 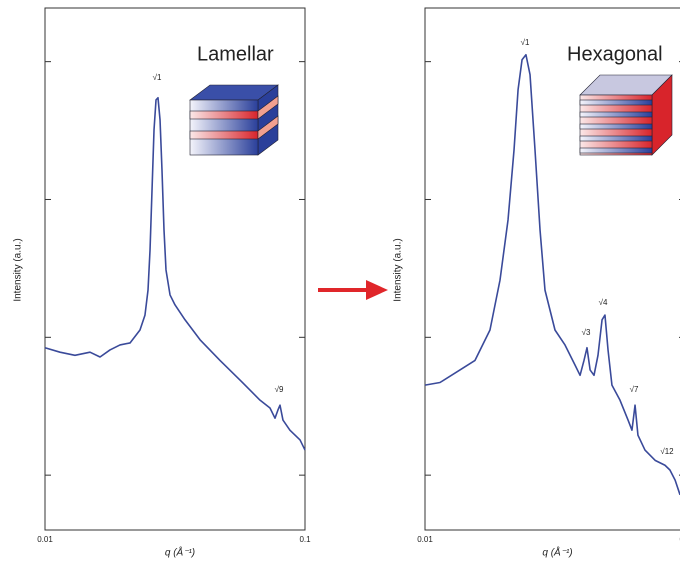 I want to click on peak-label: √12, so click(x=667, y=451).